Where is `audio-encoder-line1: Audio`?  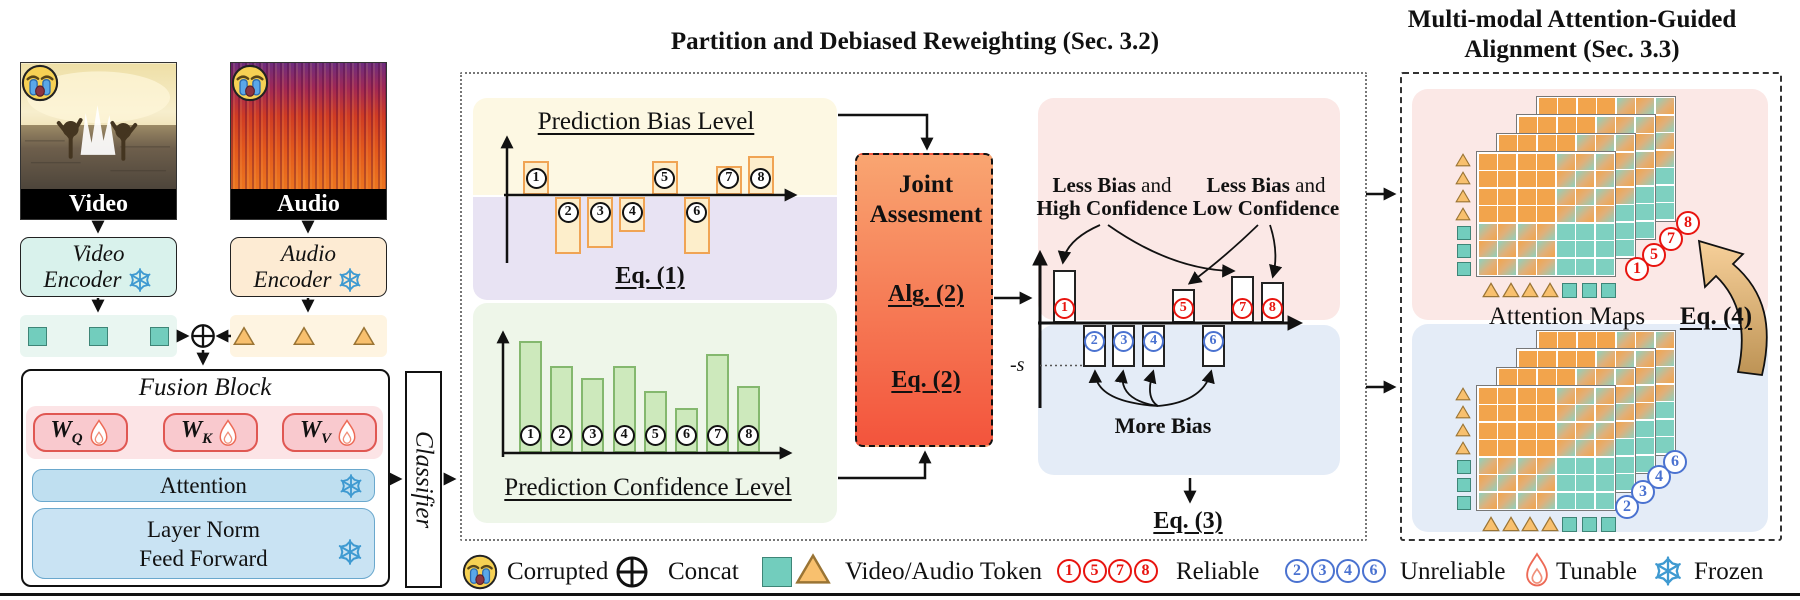
audio-encoder-line1: Audio is located at coordinates (308, 253).